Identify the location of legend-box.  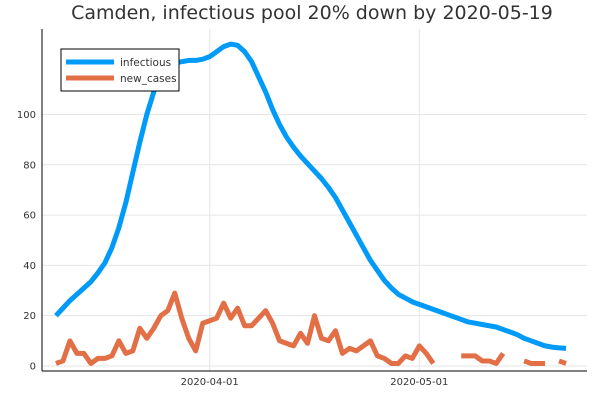
(120, 70).